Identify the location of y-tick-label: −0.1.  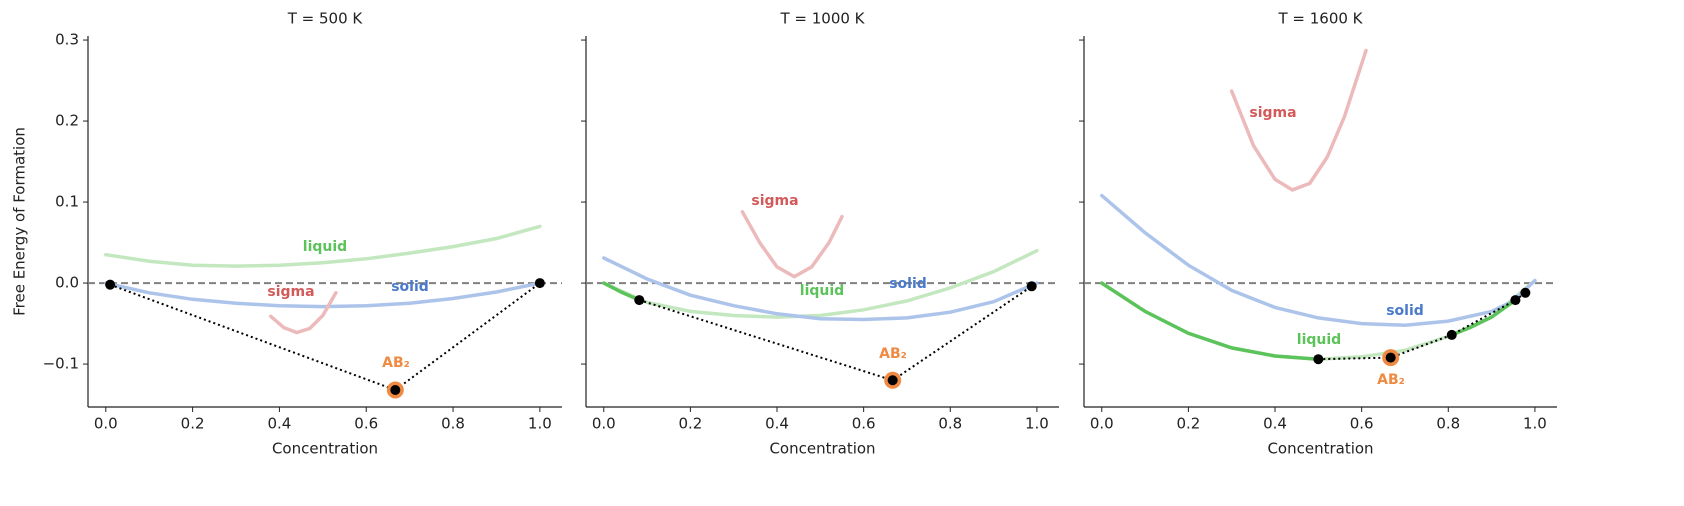
(61, 364).